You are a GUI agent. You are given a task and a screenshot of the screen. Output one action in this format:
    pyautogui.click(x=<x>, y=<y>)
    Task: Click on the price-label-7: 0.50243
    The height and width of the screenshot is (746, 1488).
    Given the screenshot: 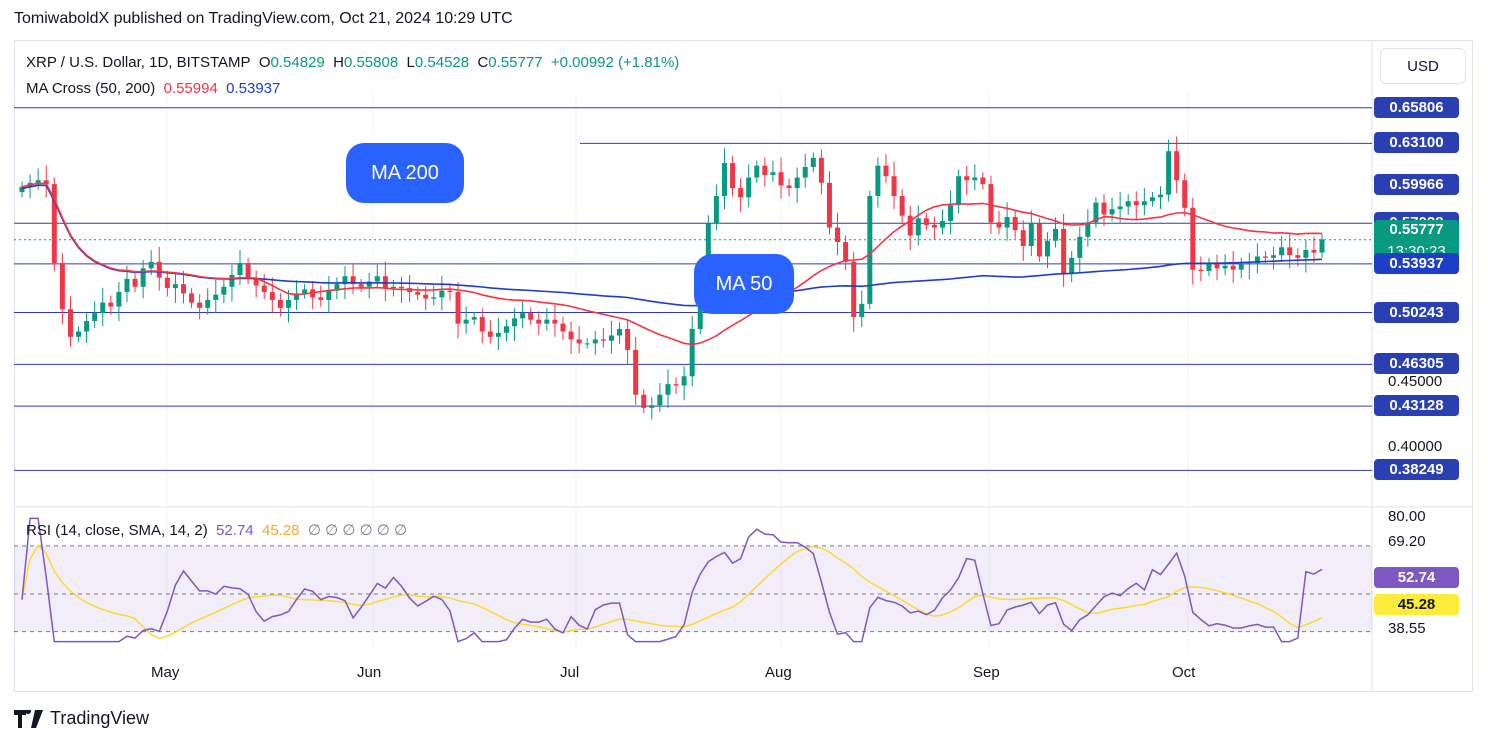 What is the action you would take?
    pyautogui.click(x=1416, y=312)
    